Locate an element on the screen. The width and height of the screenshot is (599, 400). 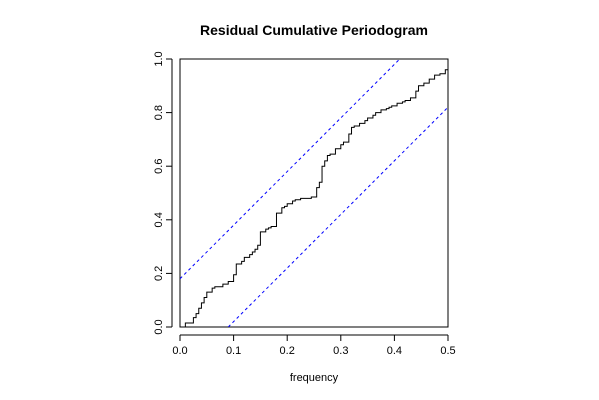
x-tick-label: 0.0 is located at coordinates (179, 351).